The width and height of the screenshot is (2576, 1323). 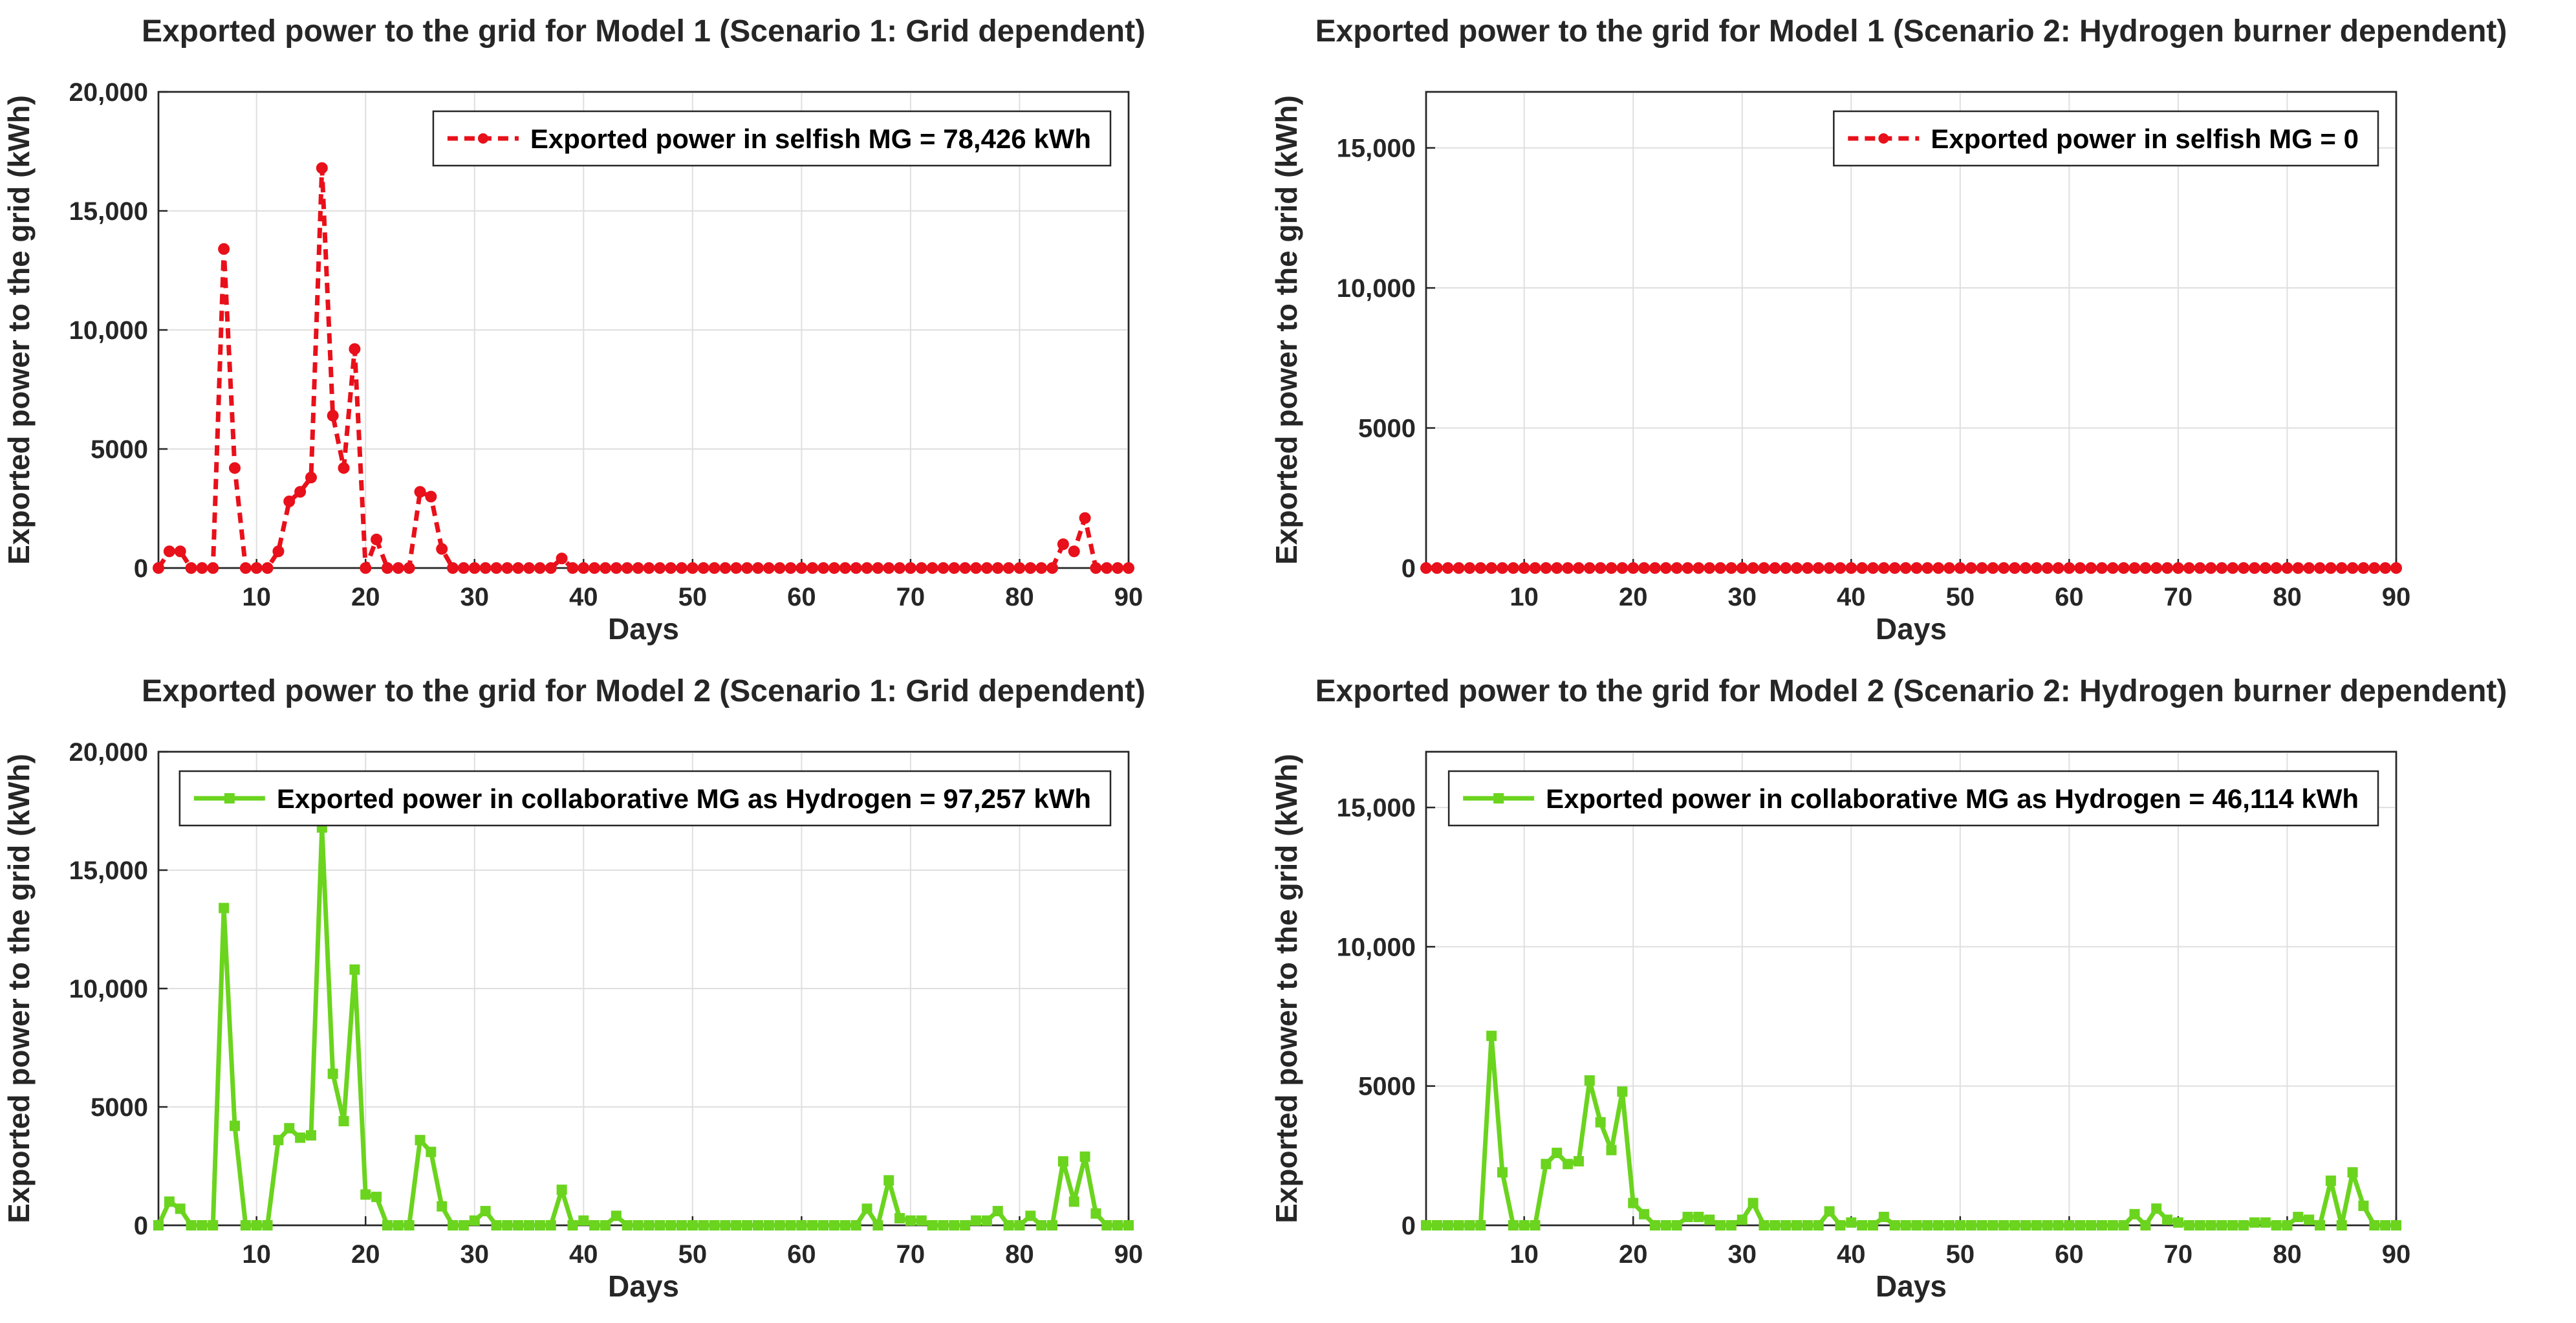 I want to click on chart-3-legend-box, so click(x=1913, y=798).